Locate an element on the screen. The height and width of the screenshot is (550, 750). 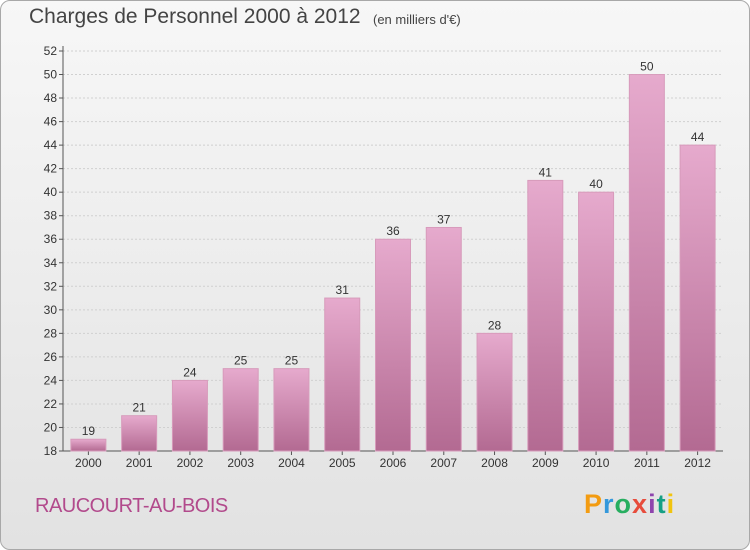
y-tick-label: 50 is located at coordinates (51, 75).